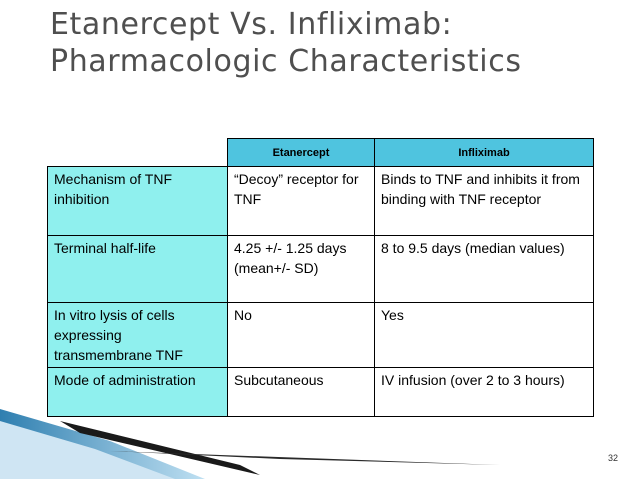 This screenshot has width=638, height=479. I want to click on infliximab-cell: IV infusion (over 2 to 3 hours), so click(484, 392).